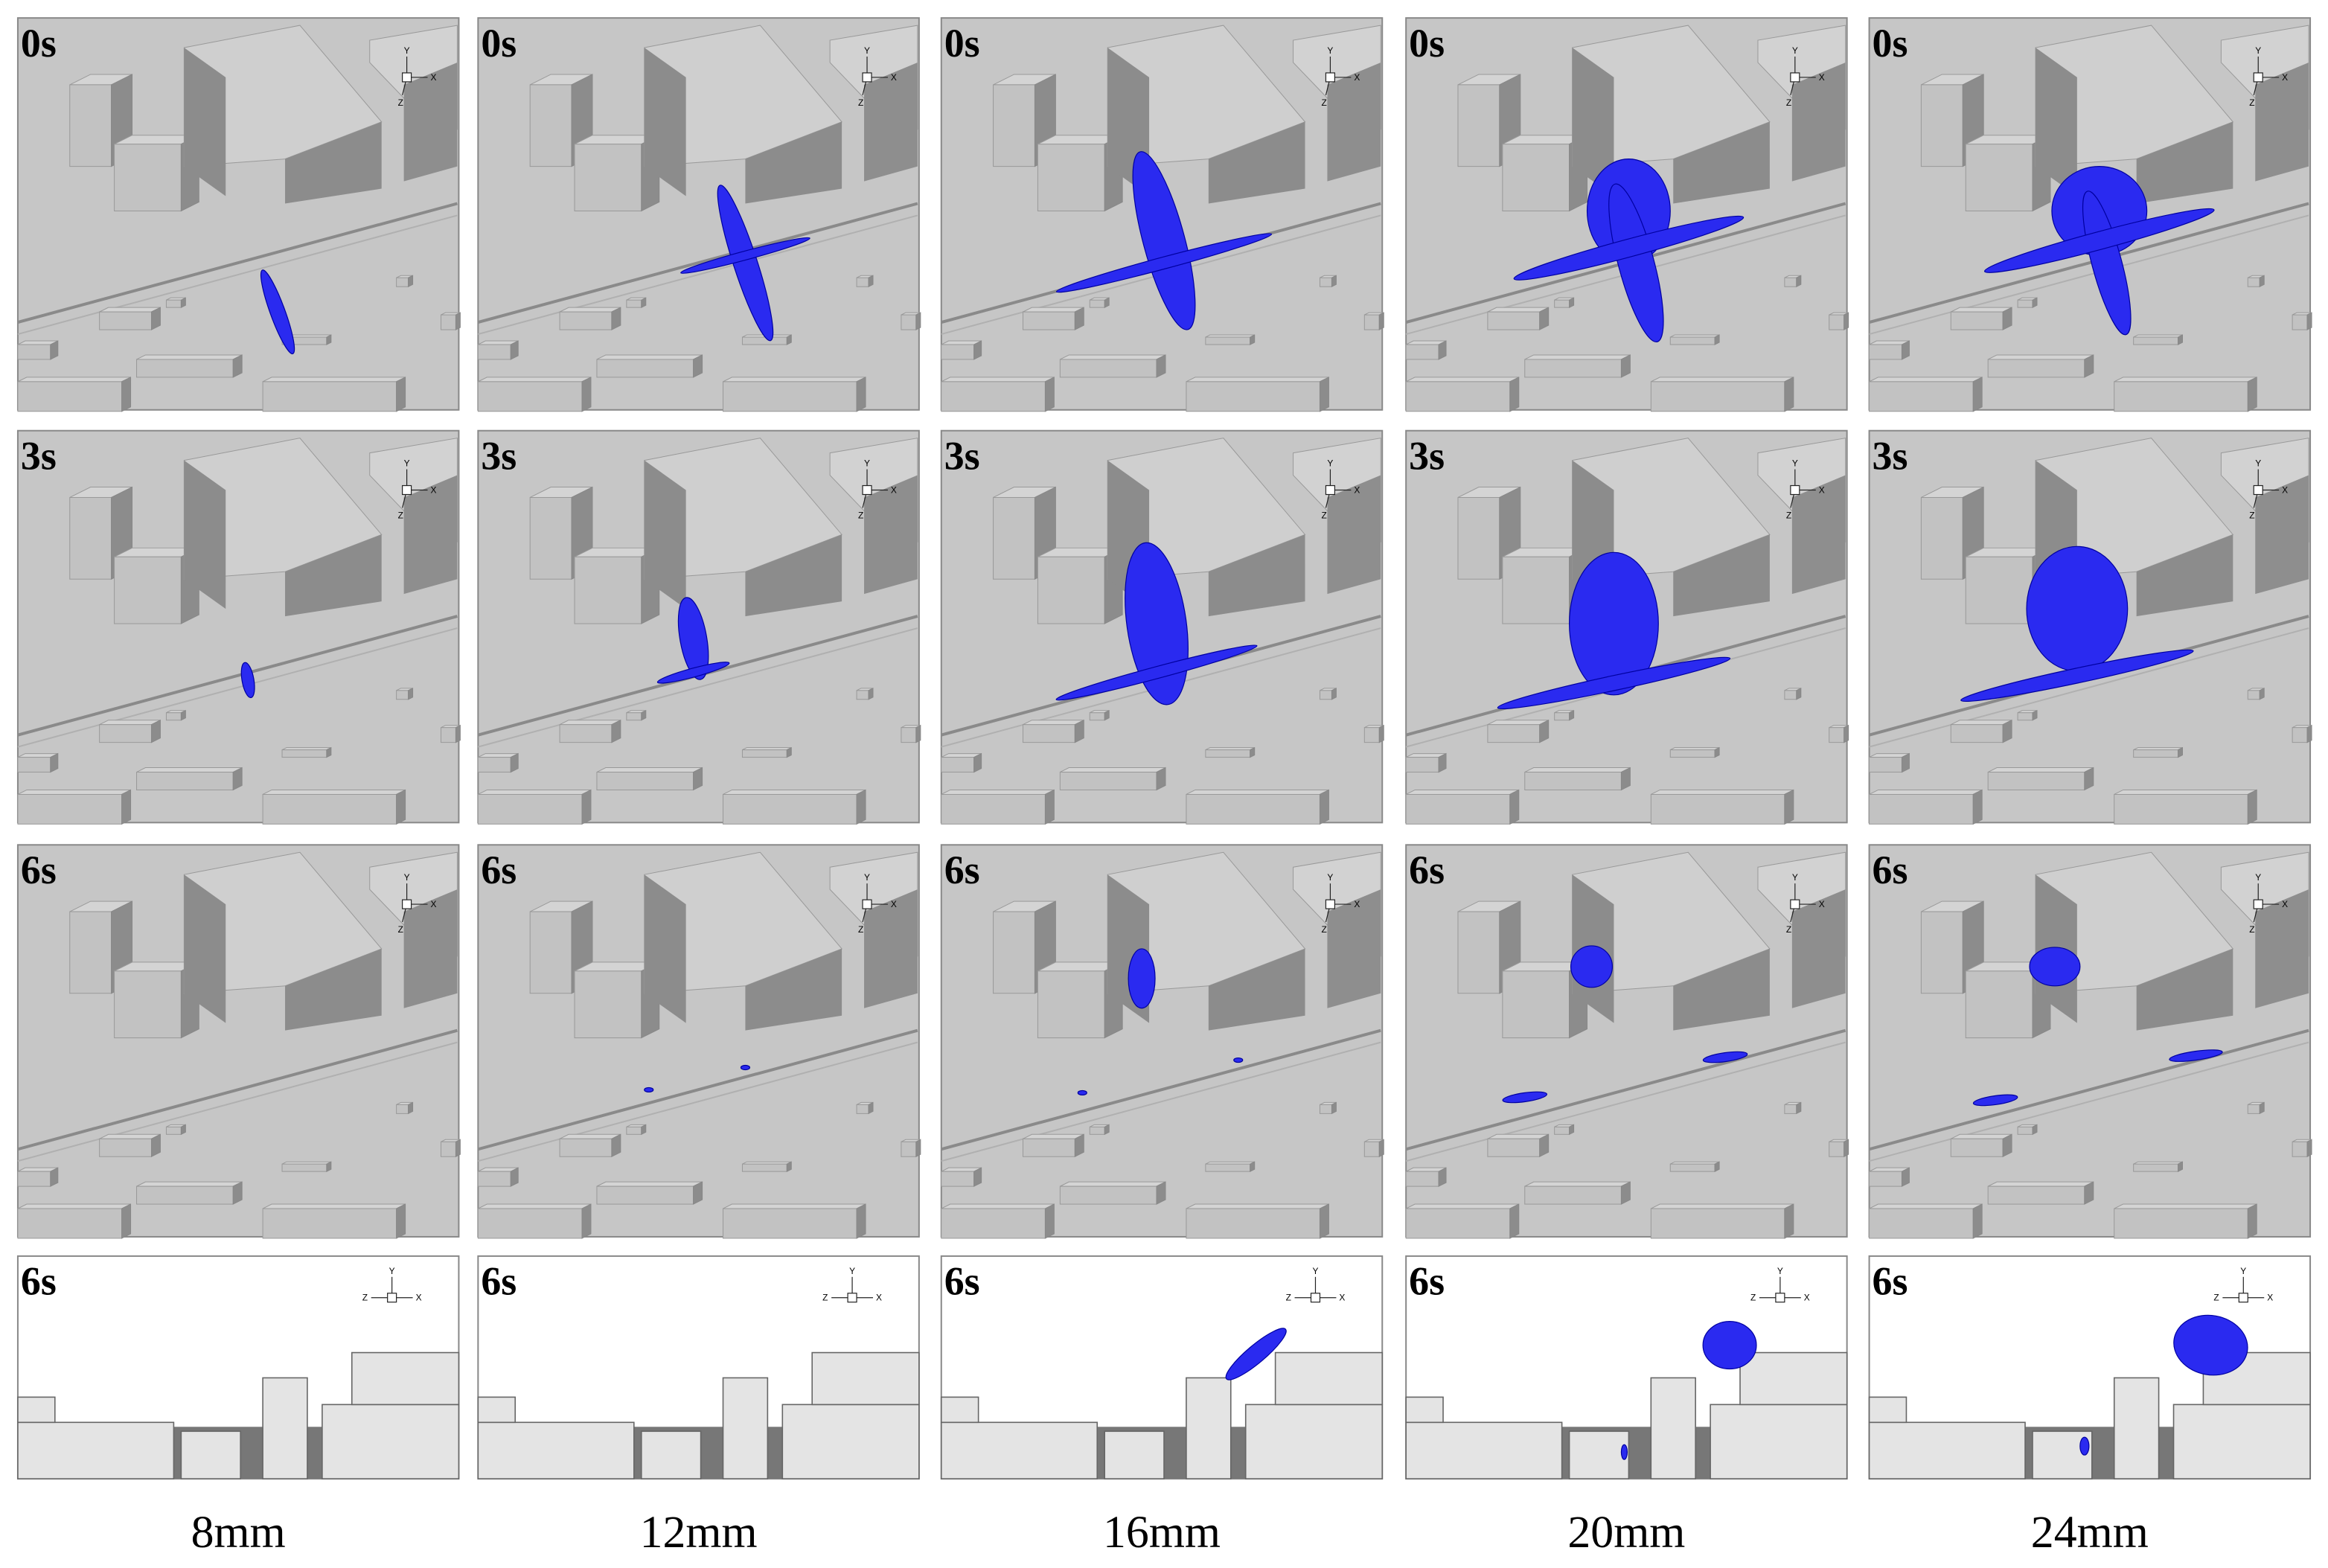 The width and height of the screenshot is (2328, 1568). What do you see at coordinates (699, 1532) in the screenshot?
I see `column-label: 12mm` at bounding box center [699, 1532].